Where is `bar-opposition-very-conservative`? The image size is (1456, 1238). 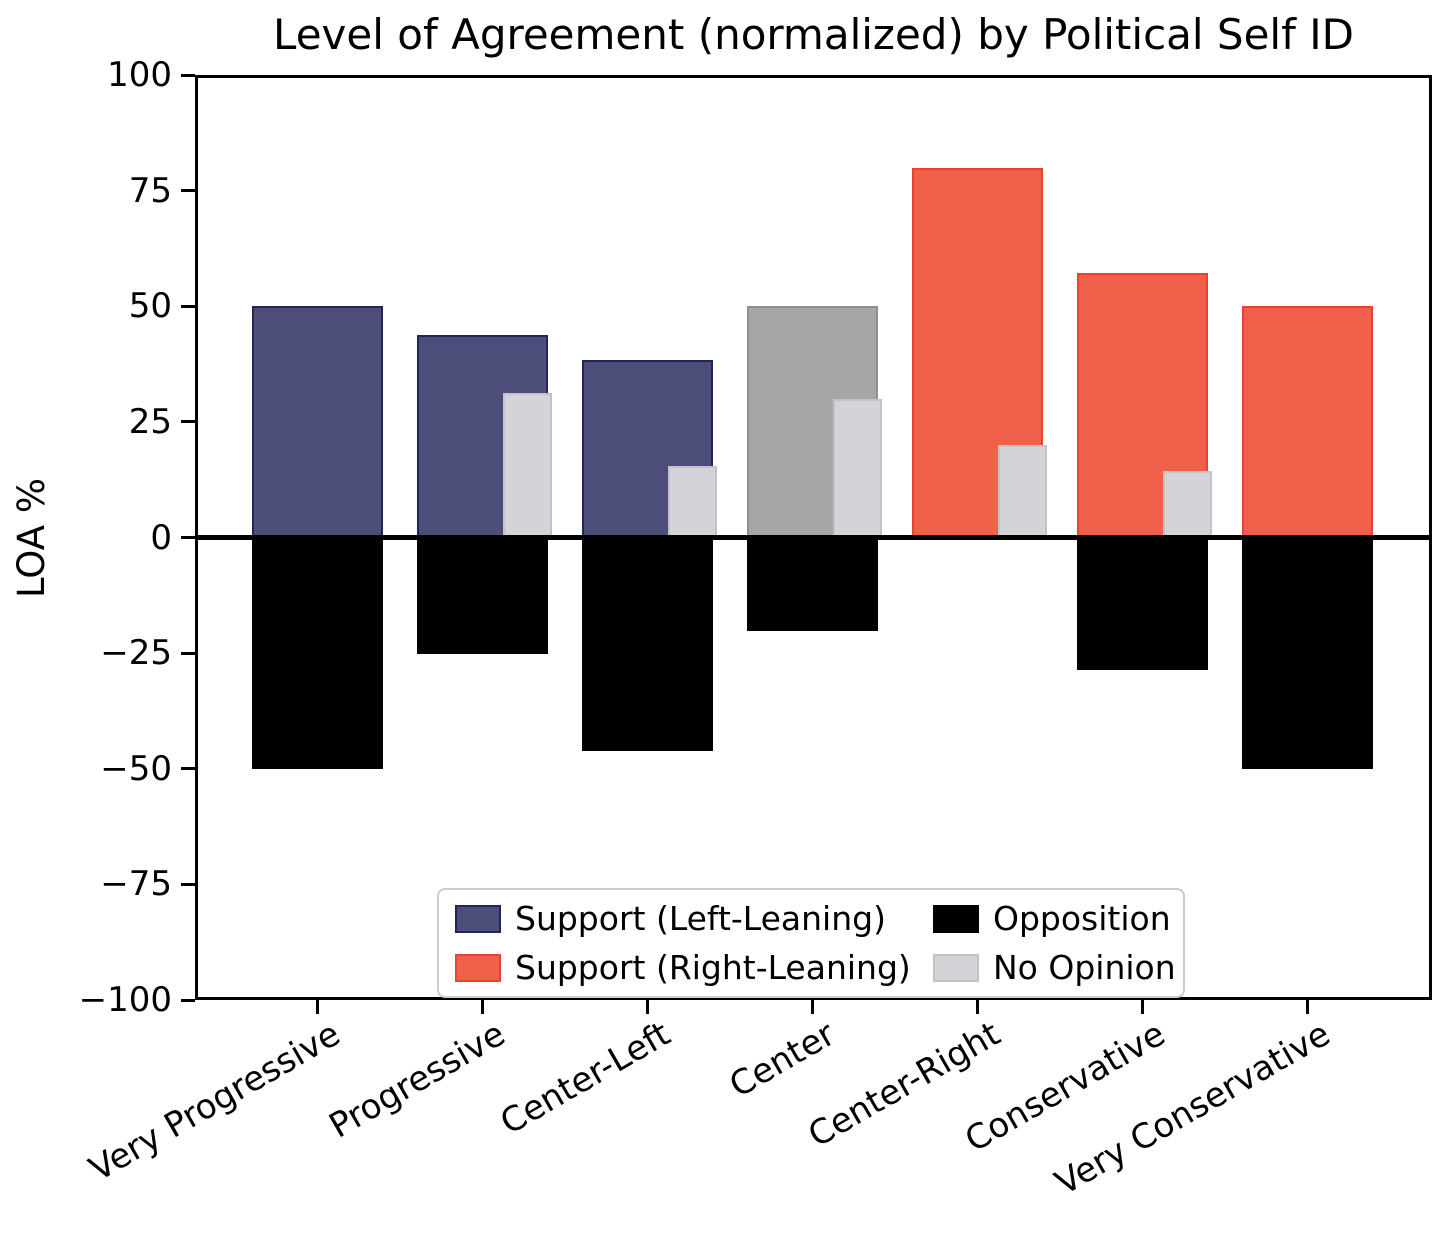
bar-opposition-very-conservative is located at coordinates (1307, 653).